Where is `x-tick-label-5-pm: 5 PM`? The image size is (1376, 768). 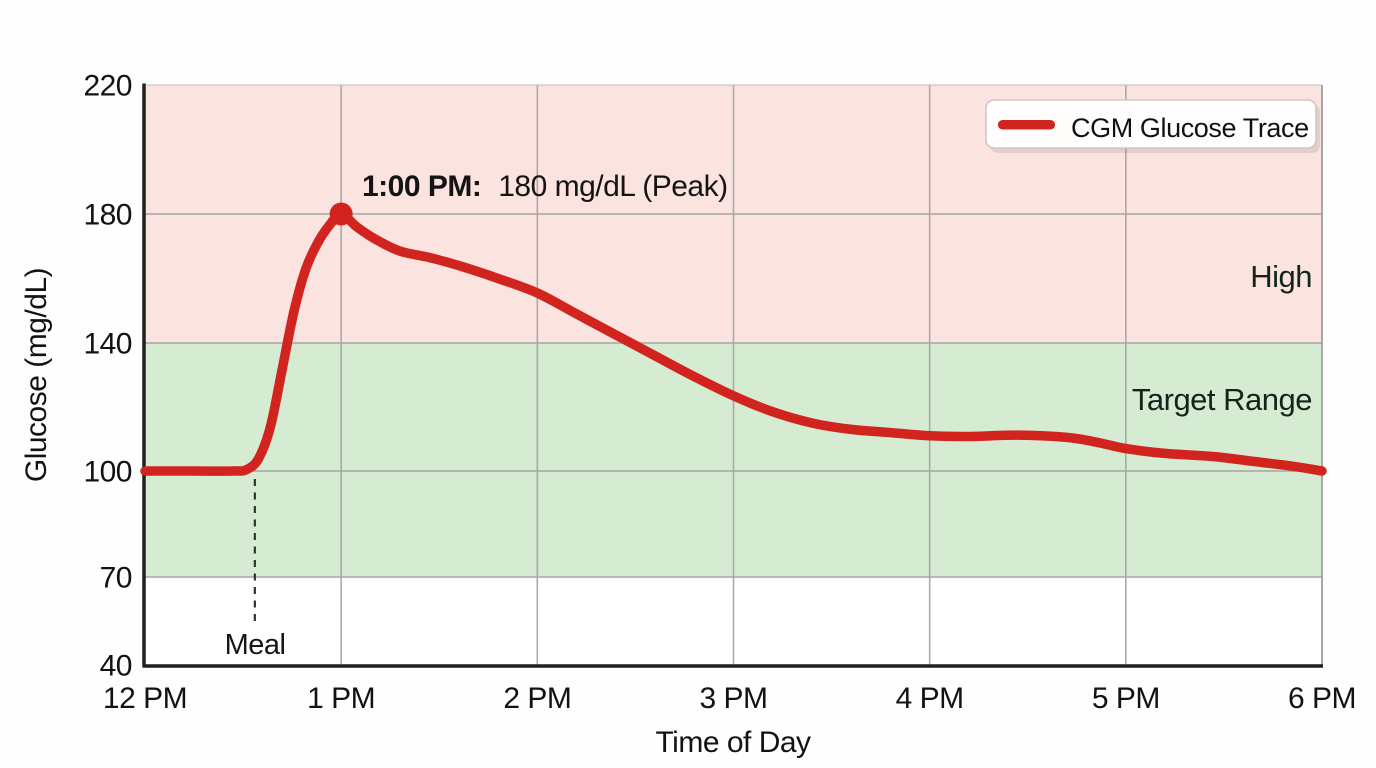
x-tick-label-5-pm: 5 PM is located at coordinates (1126, 698).